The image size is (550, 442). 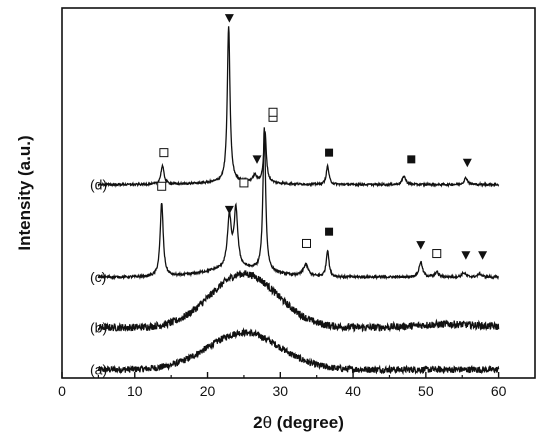 I want to click on x-tick-label: 20, so click(x=208, y=391).